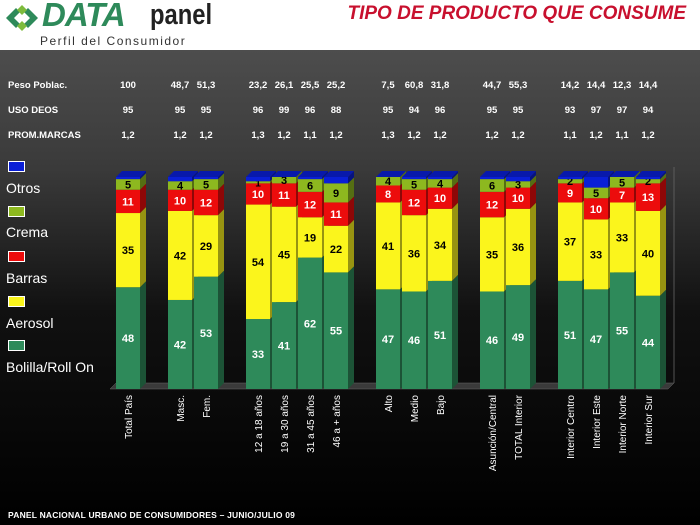 The image size is (700, 525). I want to click on stat-value-peso: 7,5, so click(388, 85).